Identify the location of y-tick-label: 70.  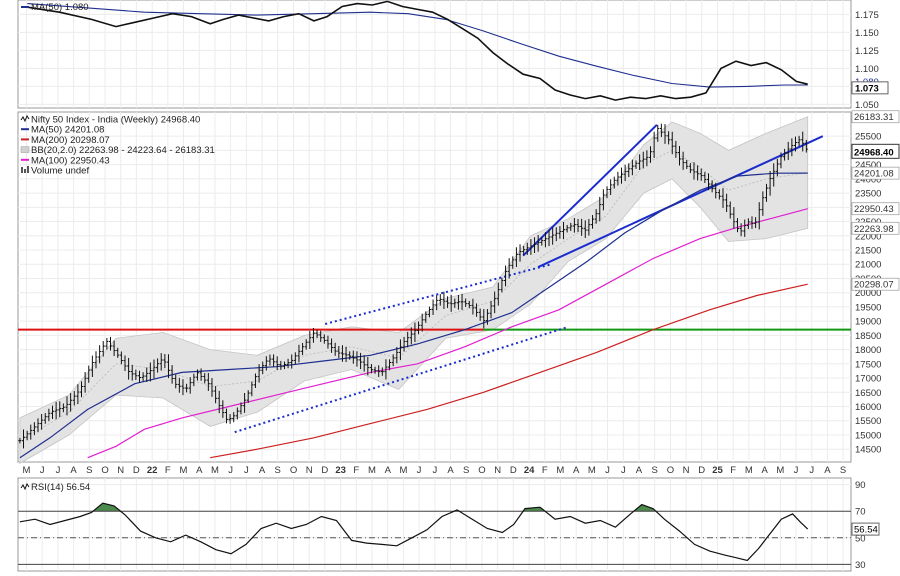
(860, 512).